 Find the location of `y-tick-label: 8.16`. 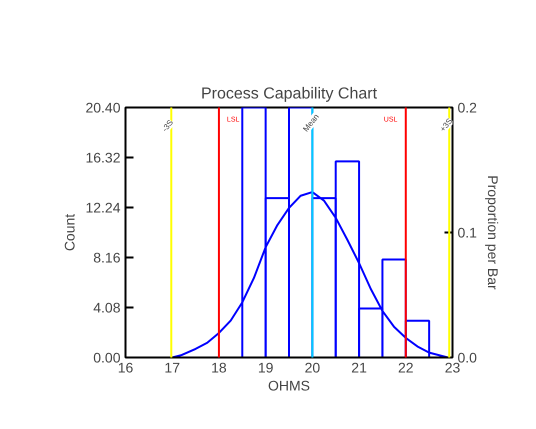

y-tick-label: 8.16 is located at coordinates (107, 258).